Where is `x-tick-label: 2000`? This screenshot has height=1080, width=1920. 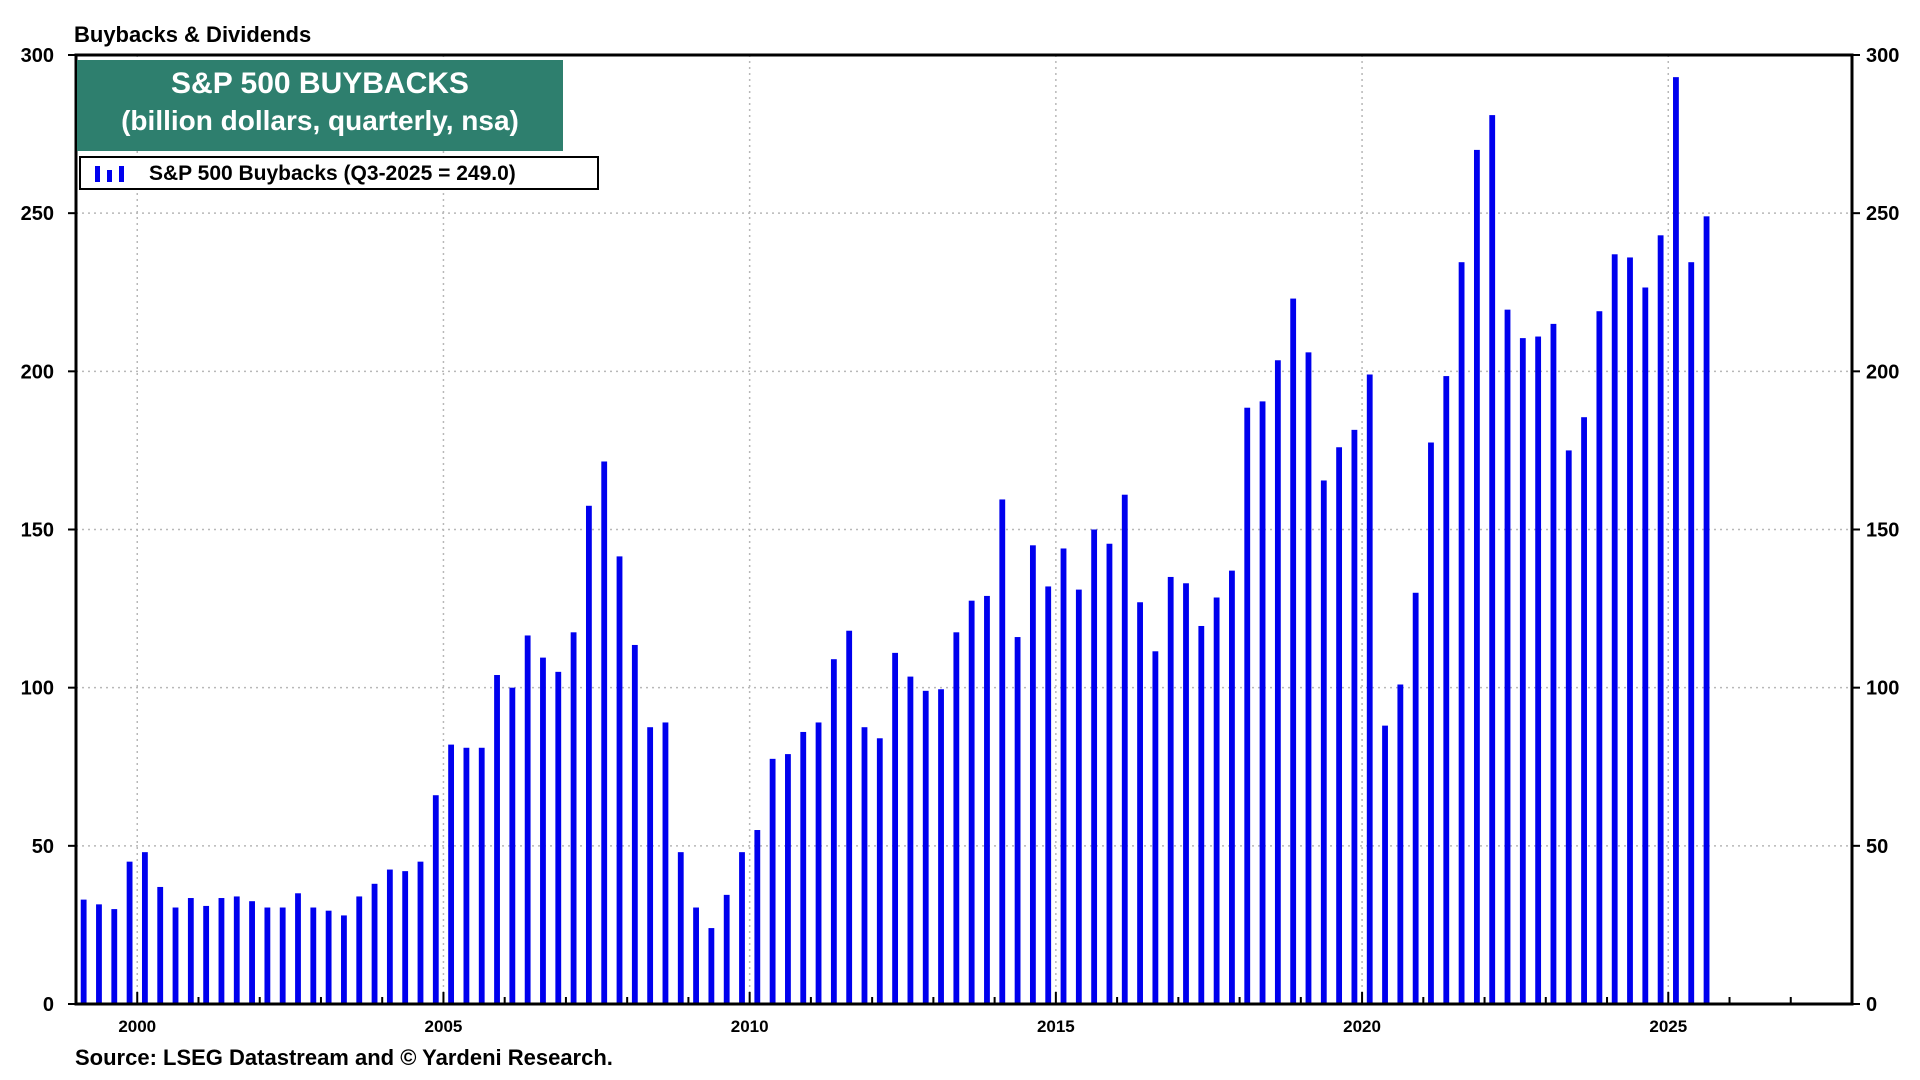
x-tick-label: 2000 is located at coordinates (137, 1026).